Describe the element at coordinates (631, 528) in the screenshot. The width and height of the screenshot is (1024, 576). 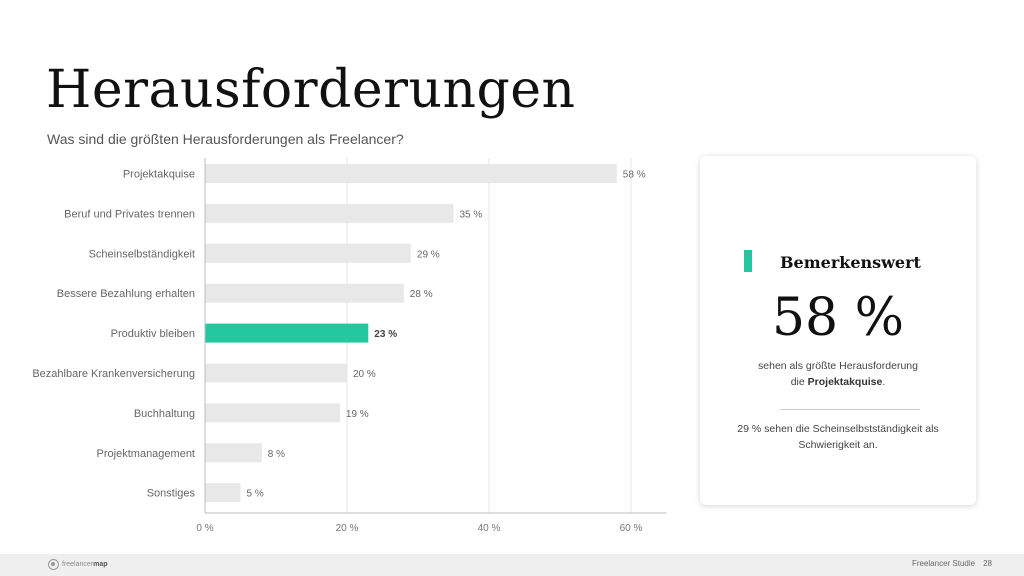
I see `x-tick-label-3: 60 %` at that location.